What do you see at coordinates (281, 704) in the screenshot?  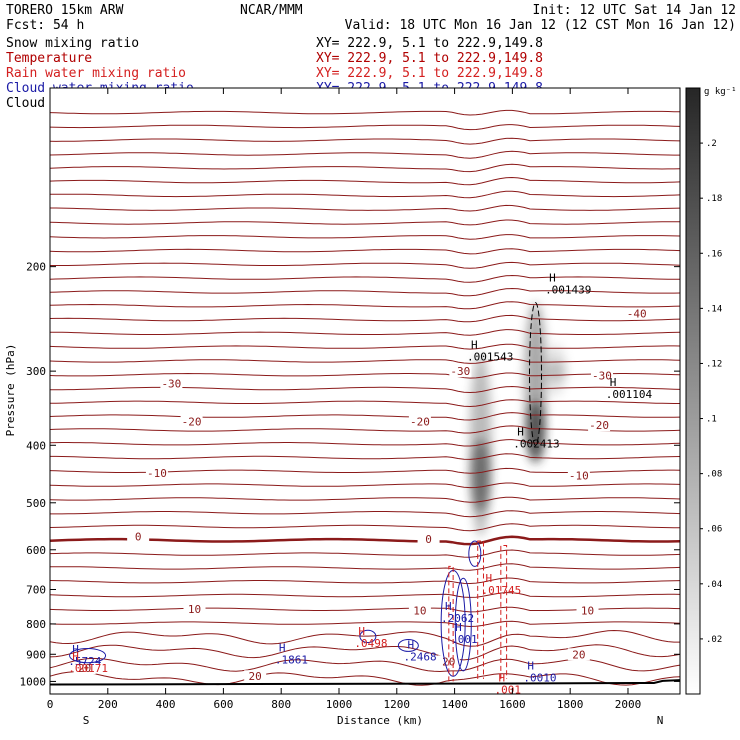 I see `x-tick-label-4: 800` at bounding box center [281, 704].